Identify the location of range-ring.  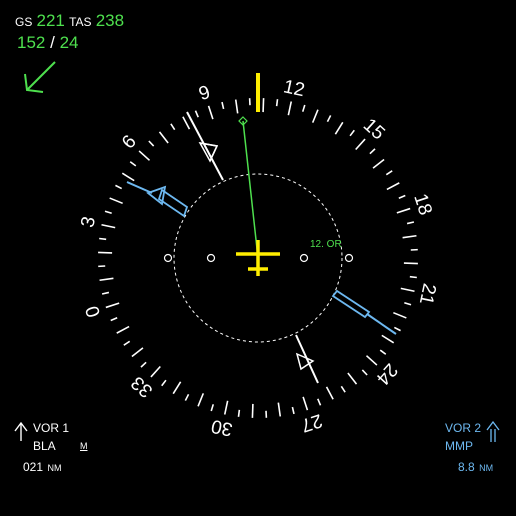
(258, 258).